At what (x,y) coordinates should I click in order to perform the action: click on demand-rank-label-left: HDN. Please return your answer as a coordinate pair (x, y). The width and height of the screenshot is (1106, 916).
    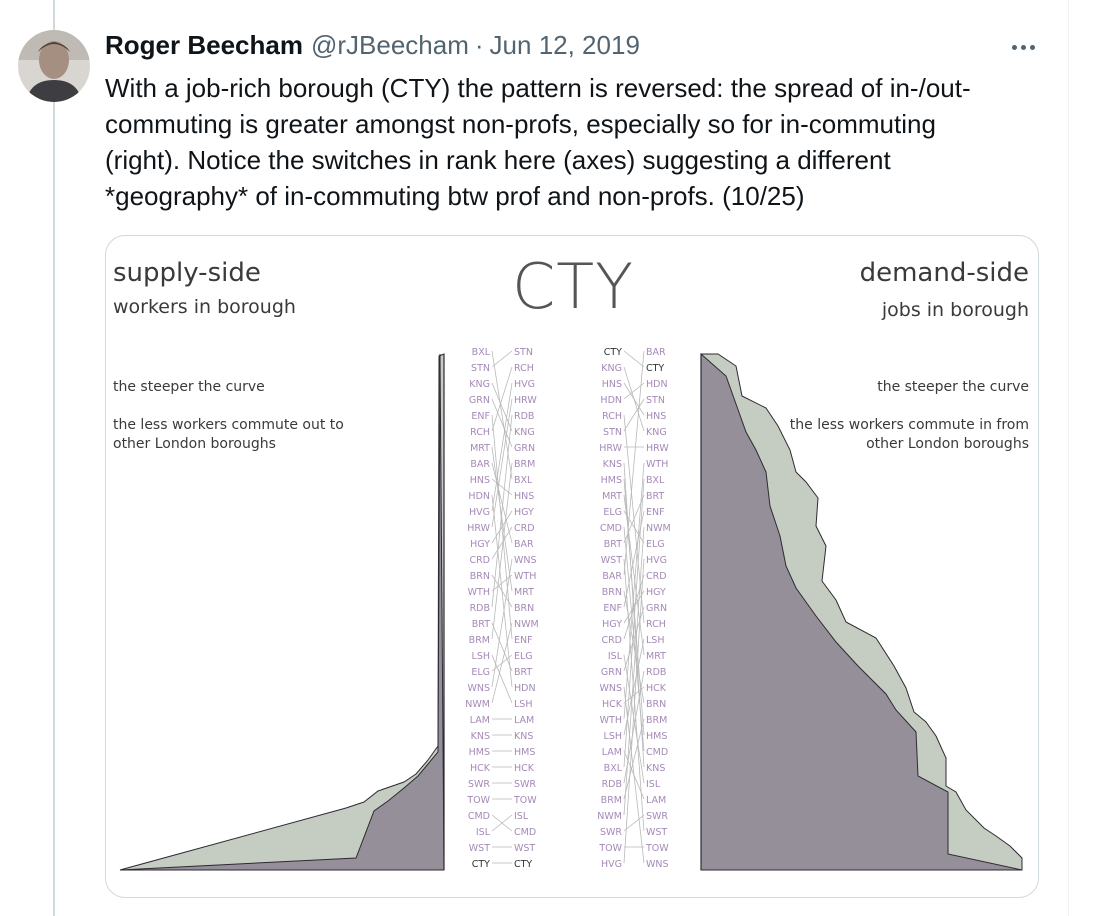
    Looking at the image, I should click on (611, 400).